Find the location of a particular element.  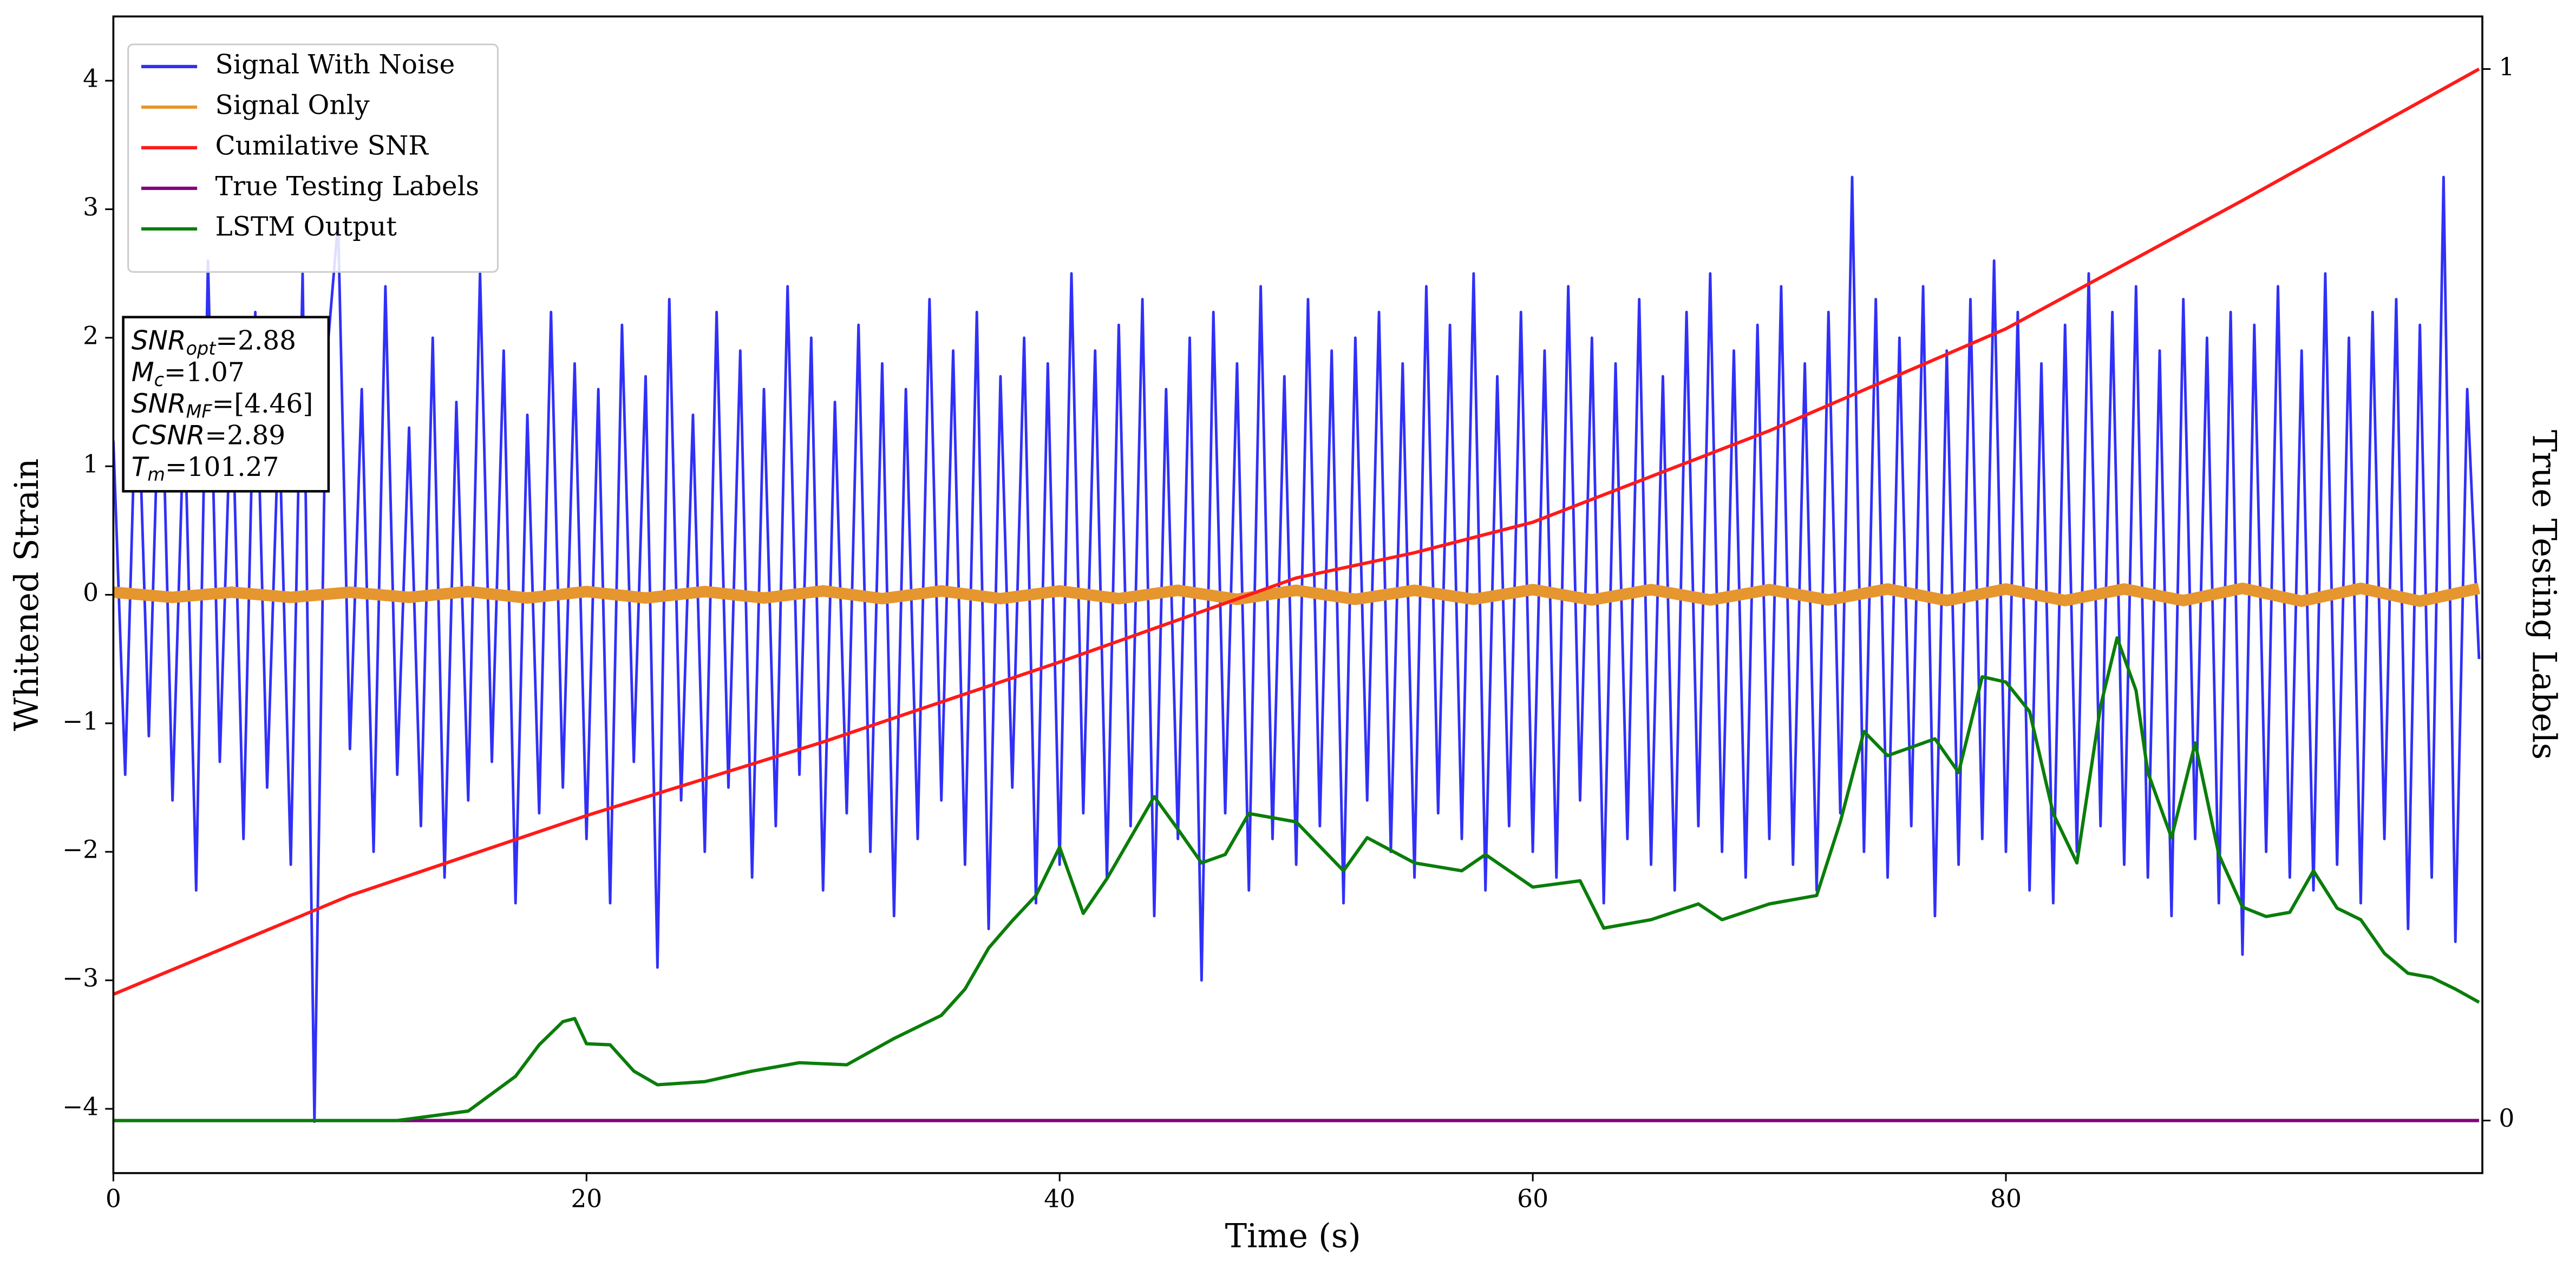

annotation-value: =2.88 is located at coordinates (256, 340).